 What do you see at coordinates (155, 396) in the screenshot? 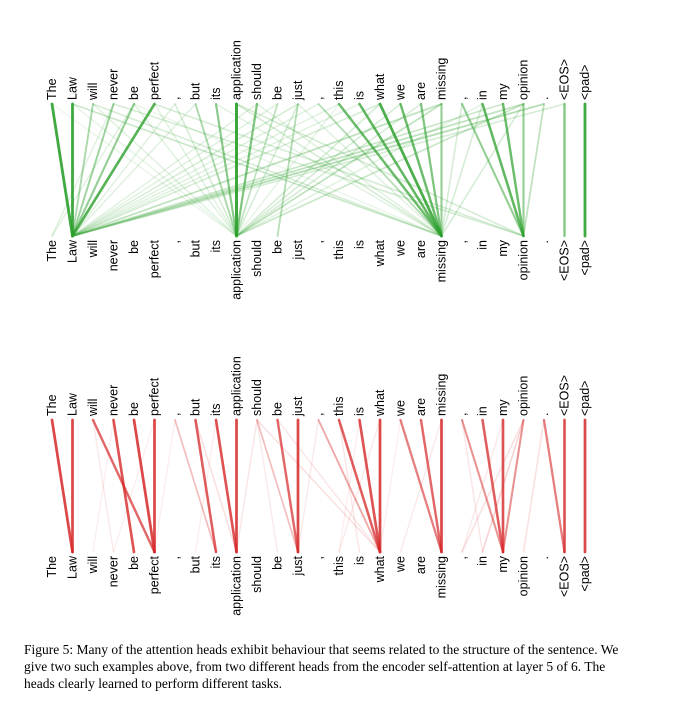
I see `source-token-perfect: perfect` at bounding box center [155, 396].